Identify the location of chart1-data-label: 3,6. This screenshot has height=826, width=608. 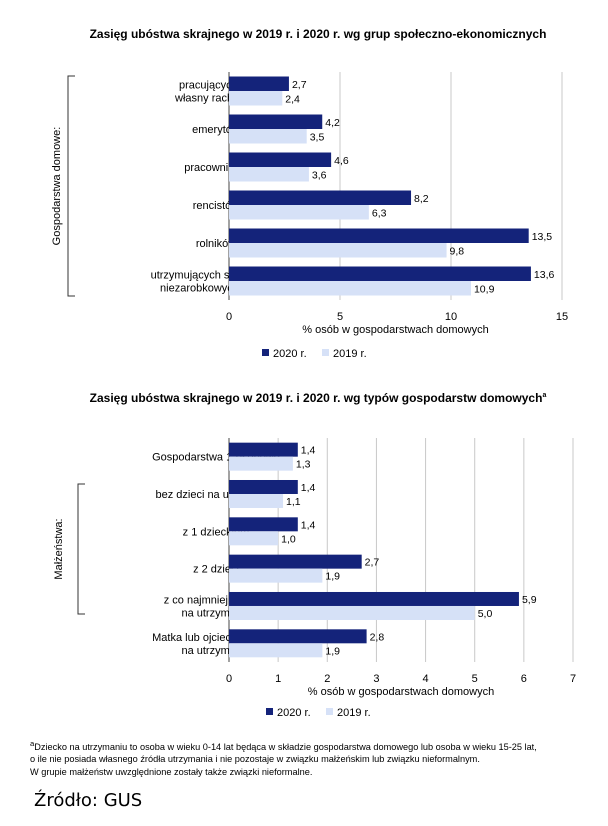
(319, 175).